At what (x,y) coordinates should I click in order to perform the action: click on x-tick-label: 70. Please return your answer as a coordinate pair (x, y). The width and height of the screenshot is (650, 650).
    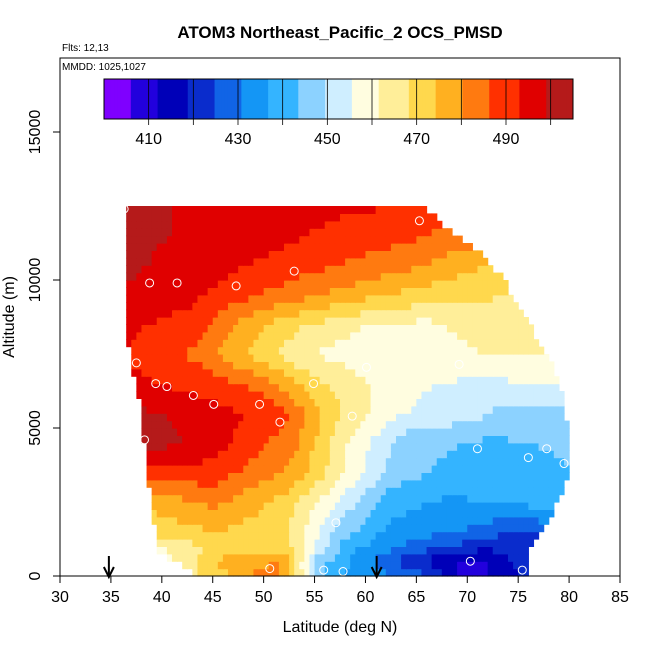
    Looking at the image, I should click on (467, 597).